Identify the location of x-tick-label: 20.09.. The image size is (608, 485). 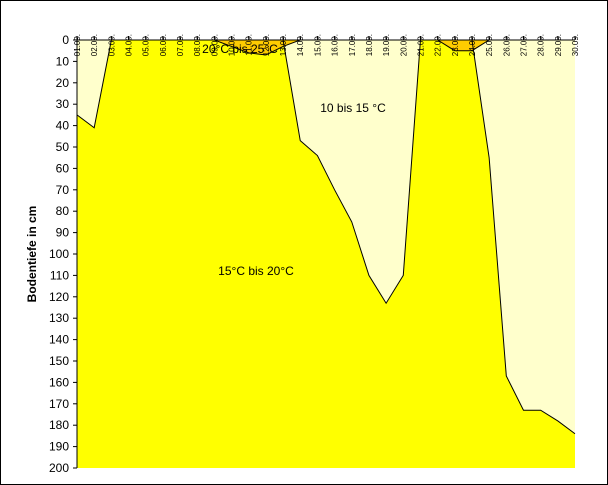
(403, 45).